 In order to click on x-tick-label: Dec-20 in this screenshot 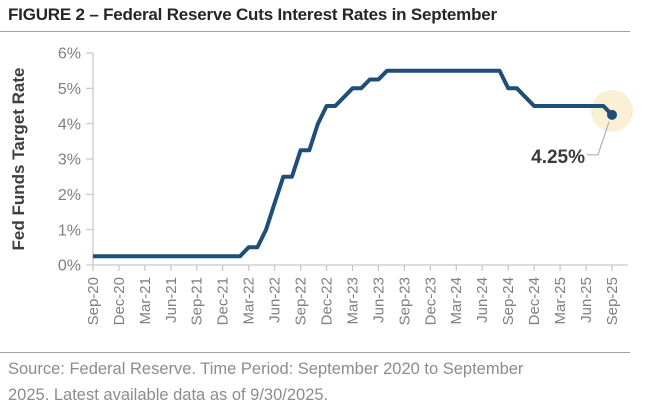, I will do `click(119, 301)`.